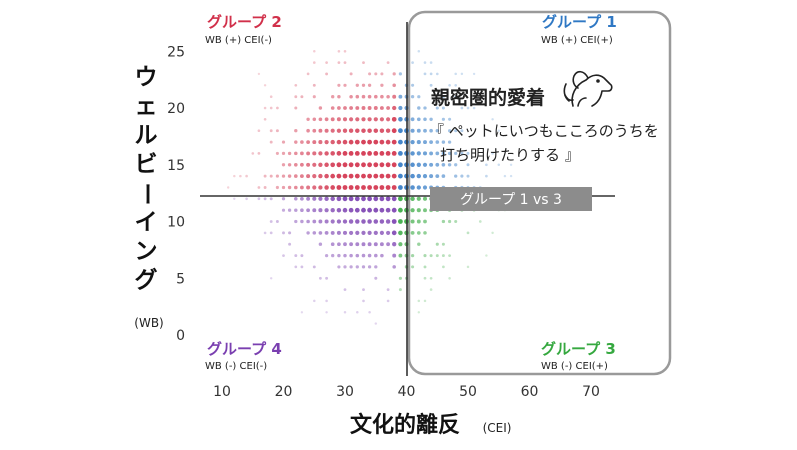 This screenshot has width=797, height=450. I want to click on x-axis-ticks: 10 20 30 40 50 60 70, so click(406, 392).